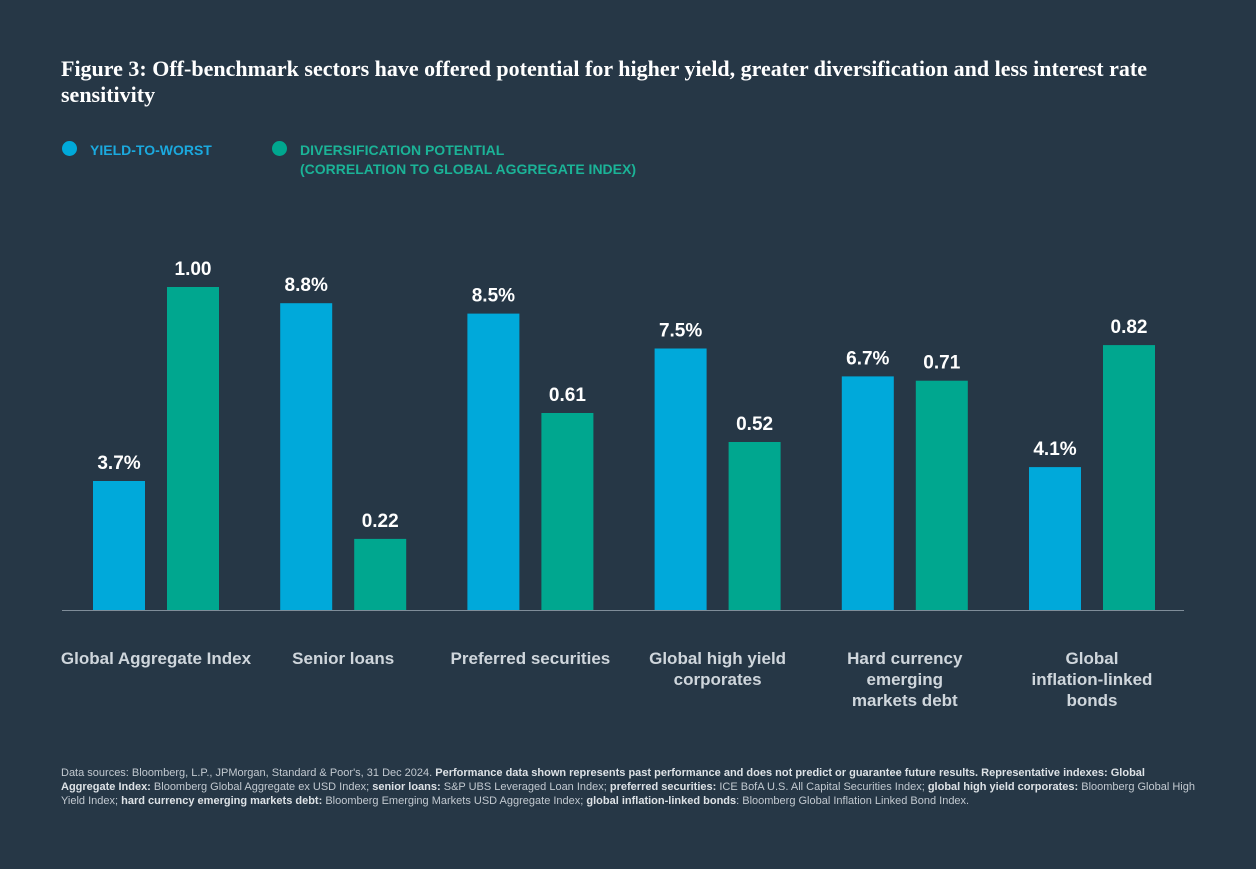 The image size is (1256, 869). Describe the element at coordinates (193, 269) in the screenshot. I see `data-label-diversification-0: 1.00` at that location.